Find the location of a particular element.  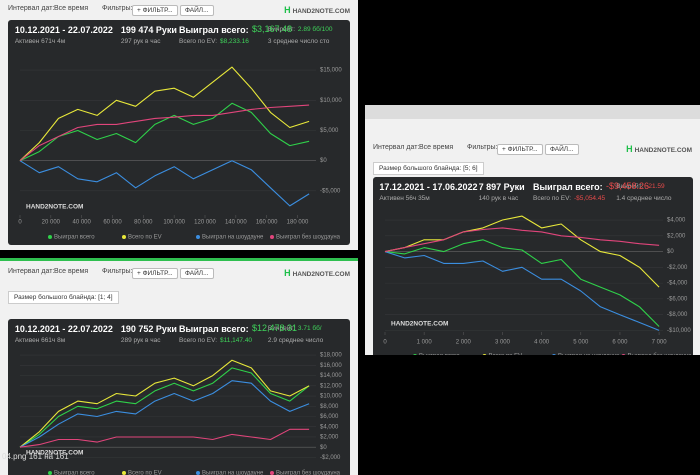

hands-count: 199 474 Руки is located at coordinates (148, 30).